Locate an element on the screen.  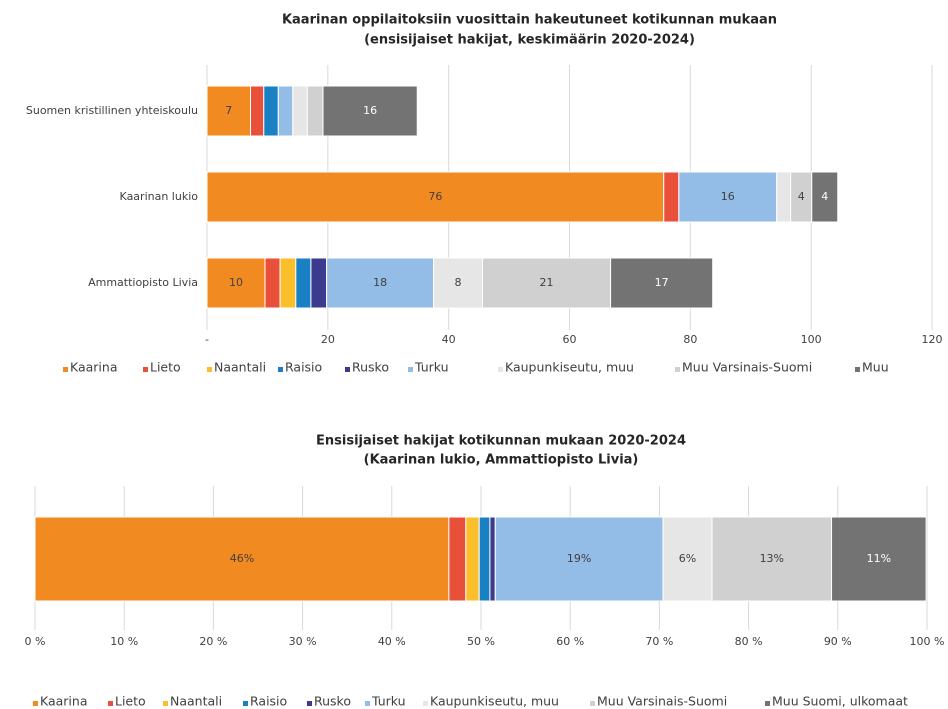
data-label: 19% is located at coordinates (579, 558).